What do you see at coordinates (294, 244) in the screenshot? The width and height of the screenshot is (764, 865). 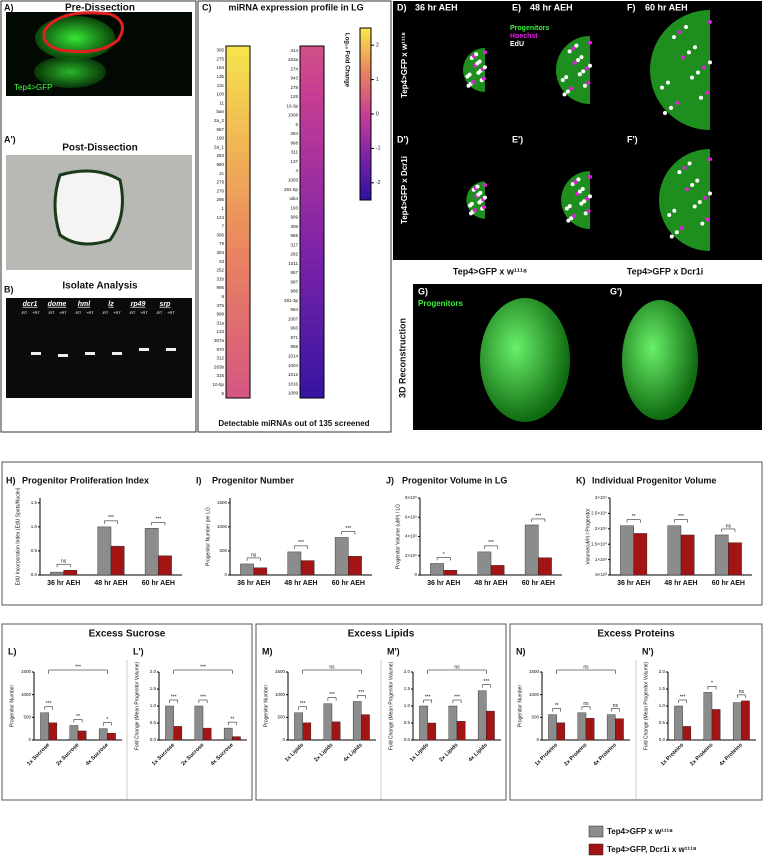 I see `mirna-label: 317` at bounding box center [294, 244].